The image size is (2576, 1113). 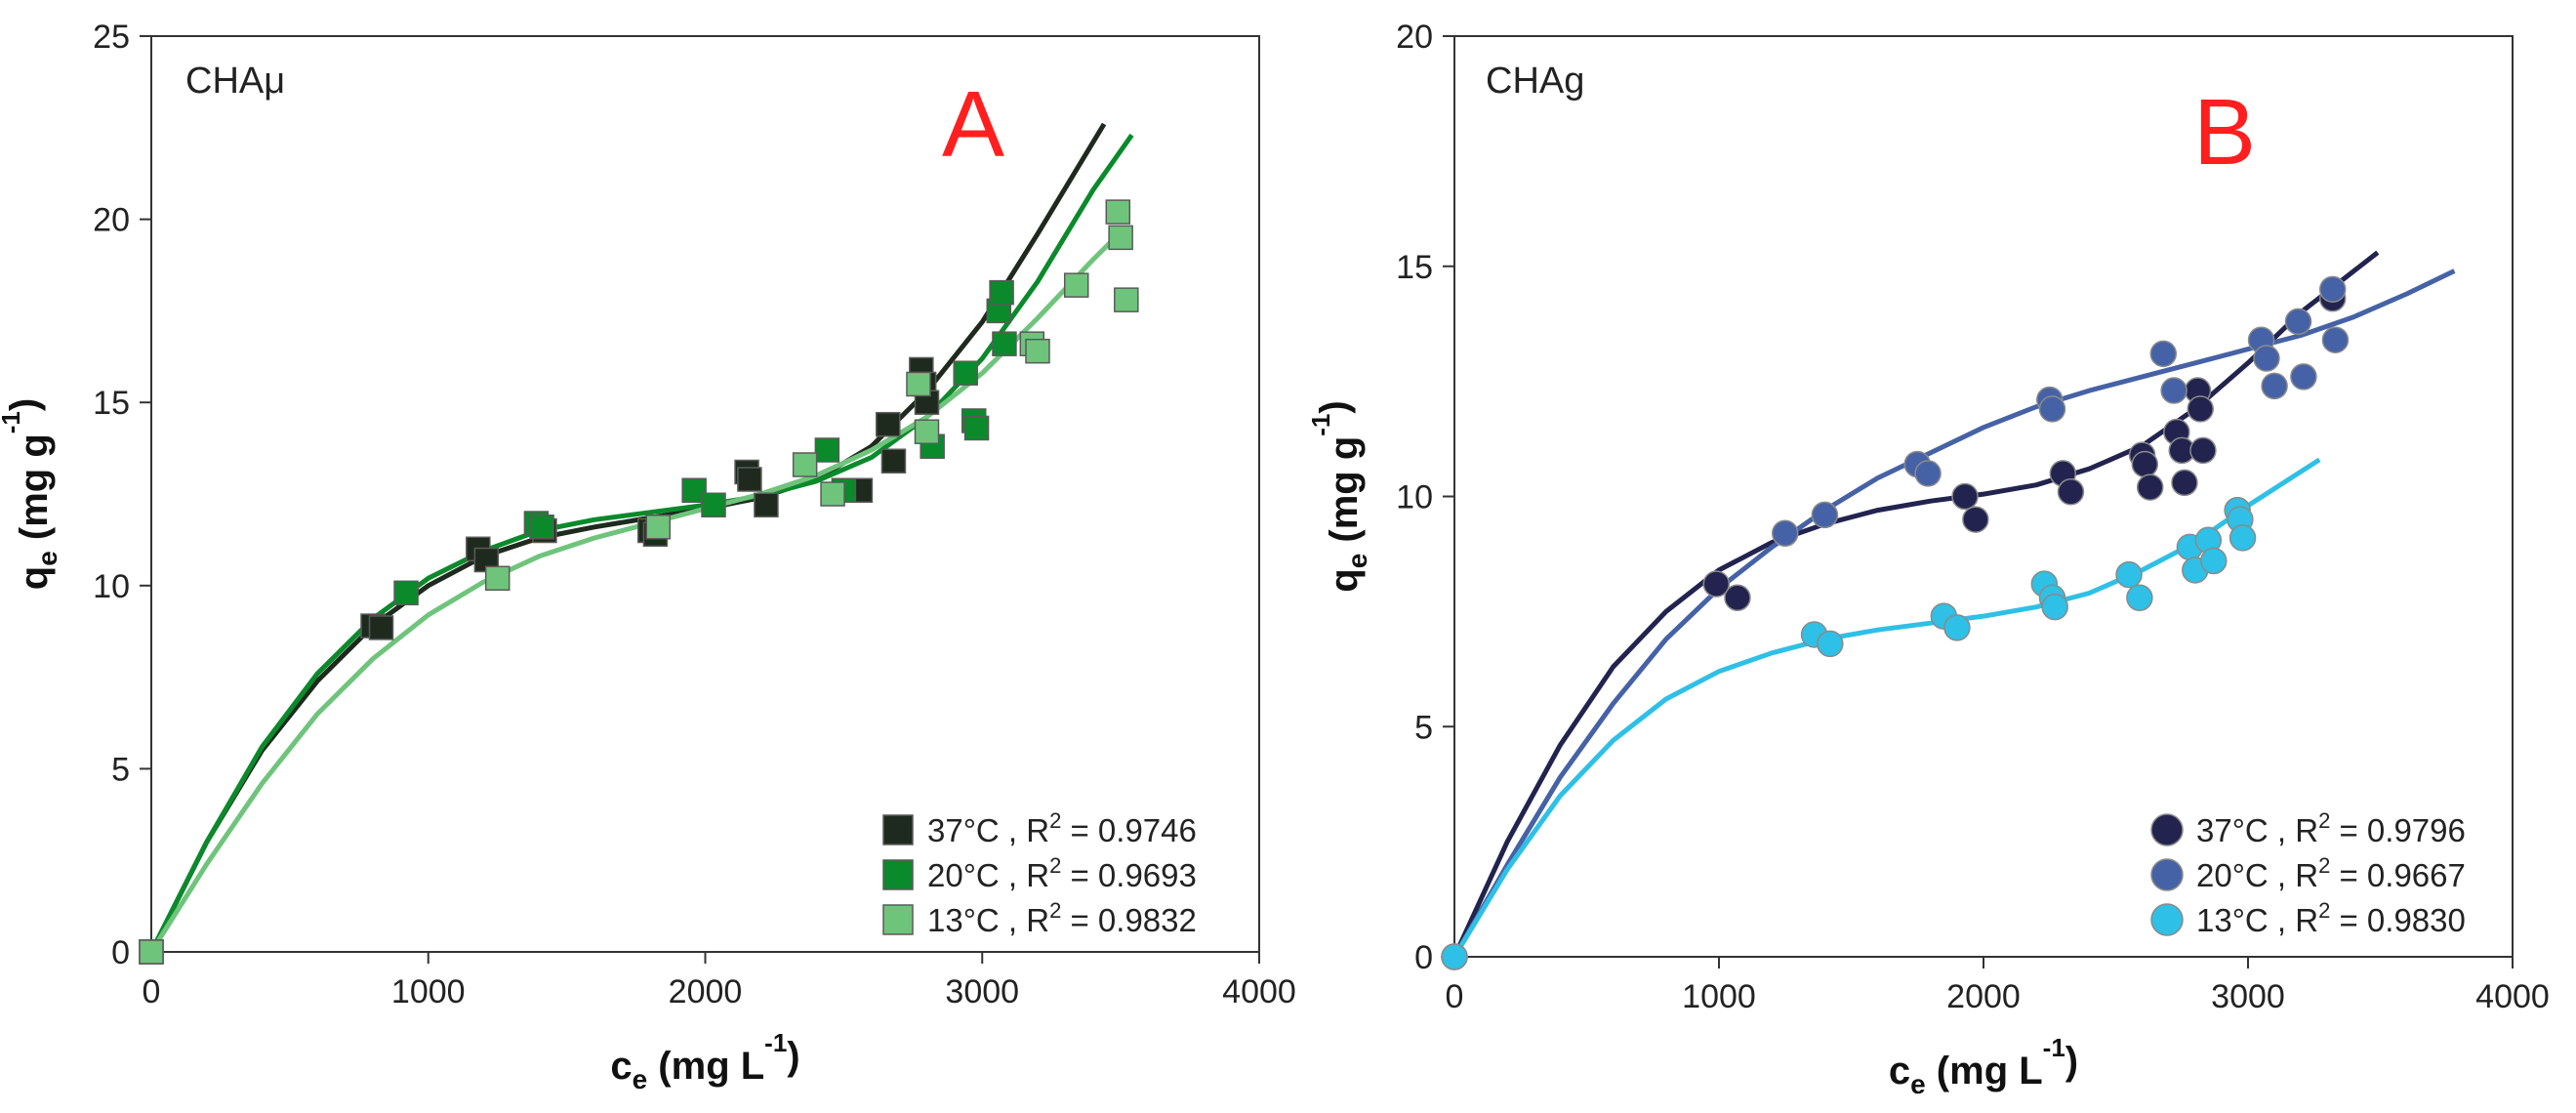 I want to click on legend-r2: = 0.9746, so click(x=1129, y=830).